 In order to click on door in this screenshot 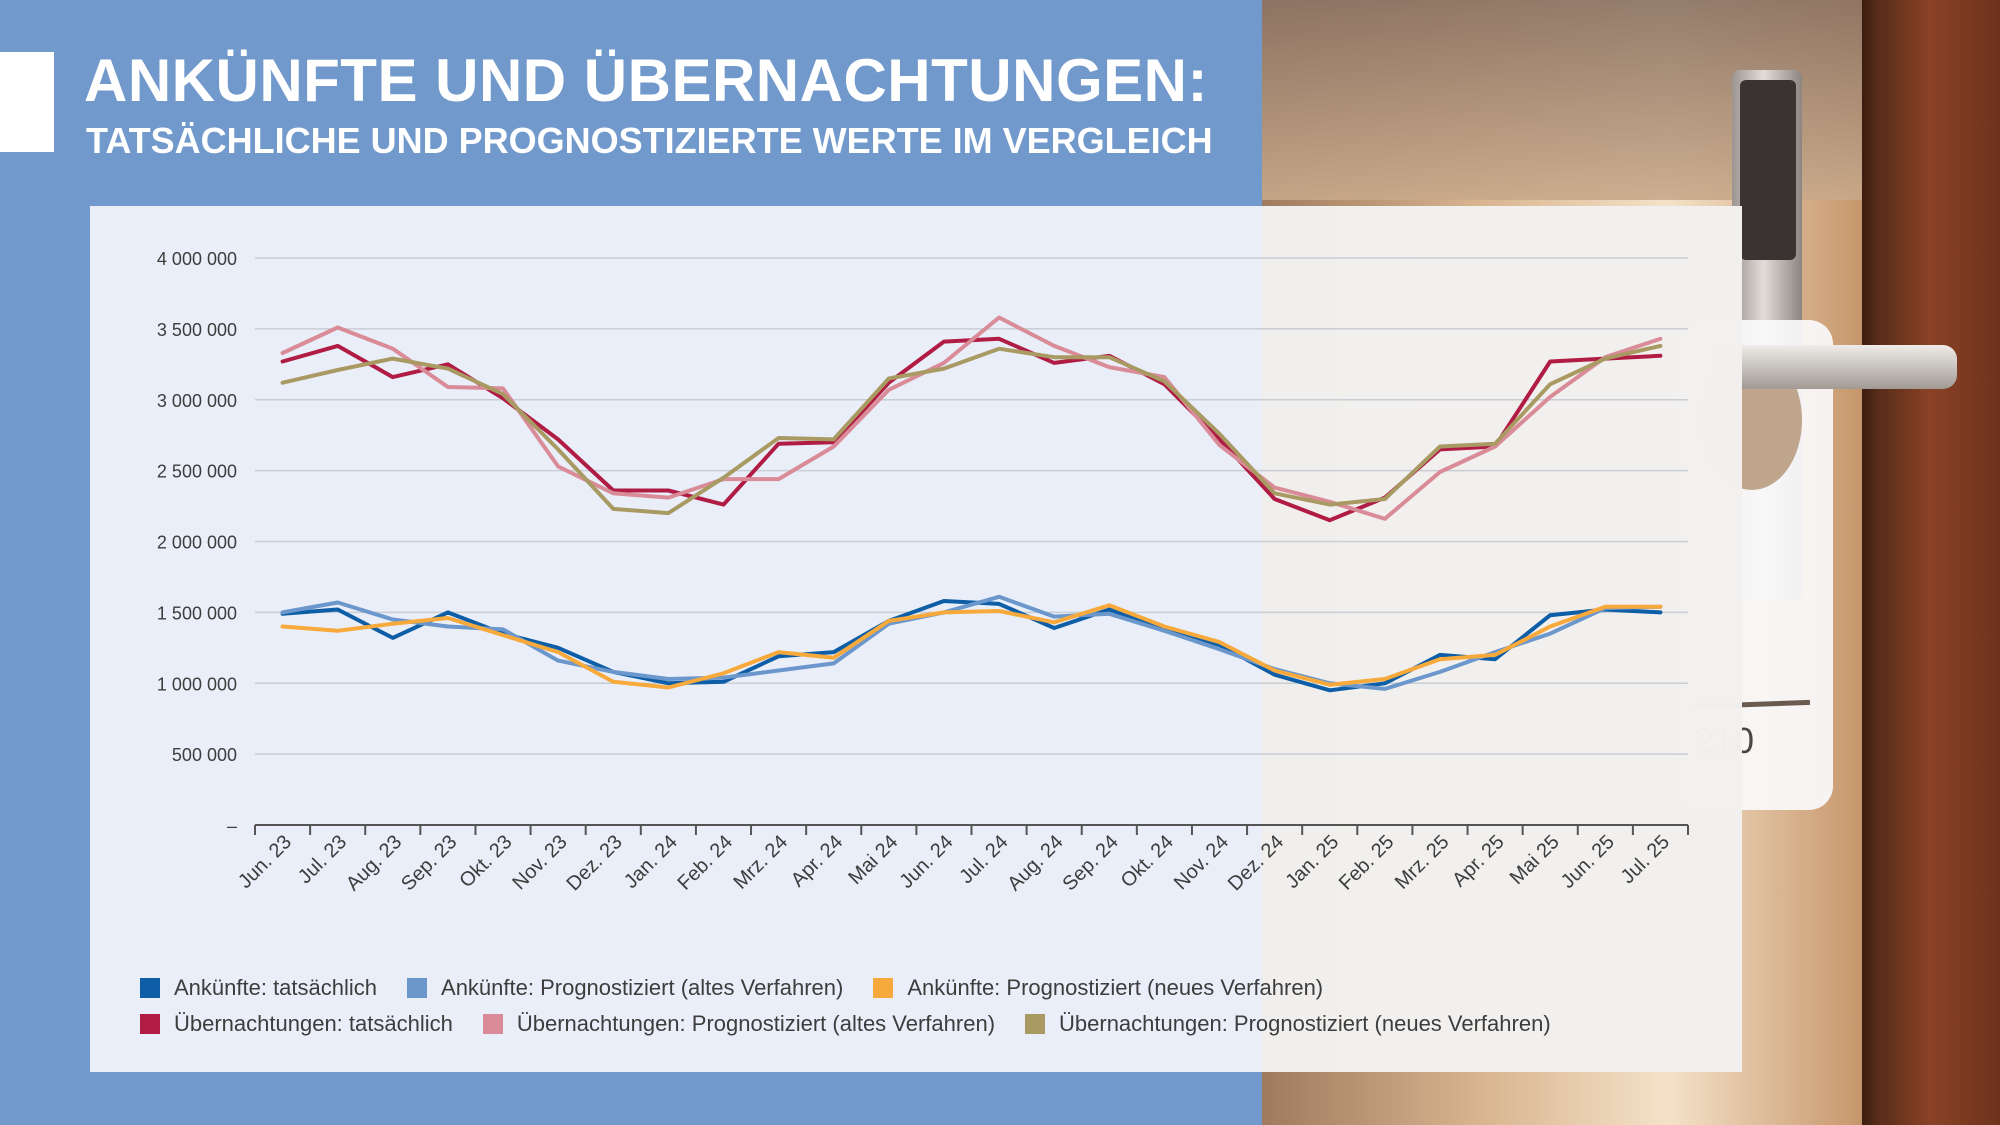, I will do `click(1941, 562)`.